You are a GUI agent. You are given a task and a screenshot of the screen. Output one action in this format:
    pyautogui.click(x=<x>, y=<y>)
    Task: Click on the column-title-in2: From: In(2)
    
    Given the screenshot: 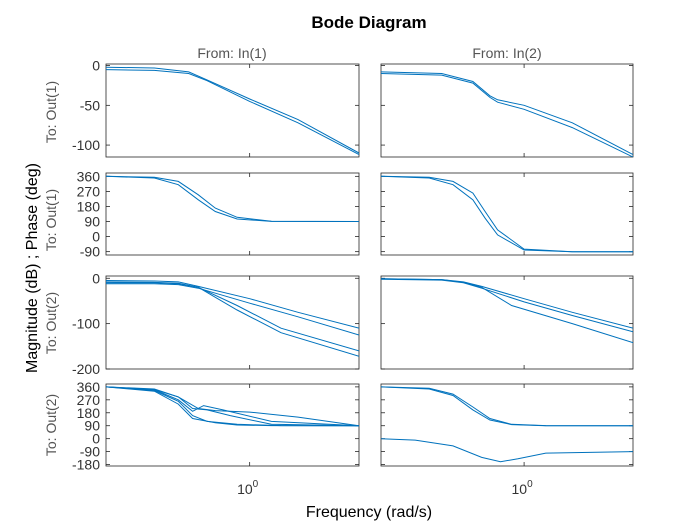 What is the action you would take?
    pyautogui.click(x=506, y=53)
    